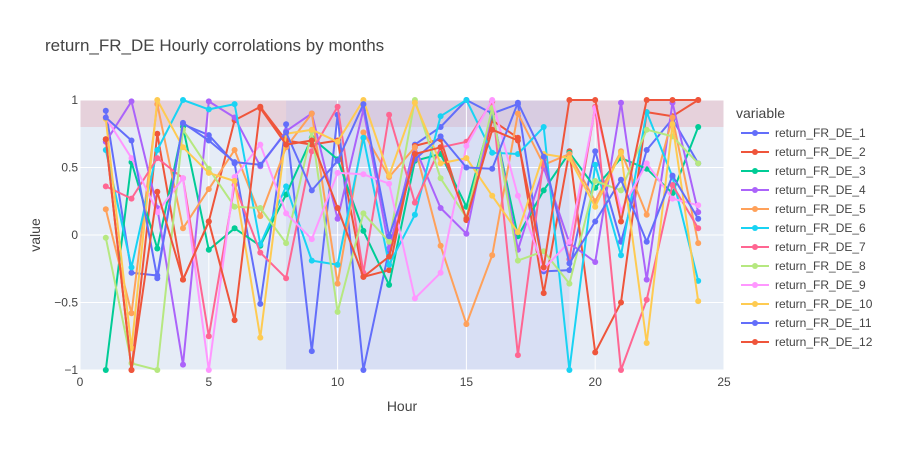 The width and height of the screenshot is (900, 450). Describe the element at coordinates (803, 171) in the screenshot. I see `legend-item: return_FR_DE_3` at that location.